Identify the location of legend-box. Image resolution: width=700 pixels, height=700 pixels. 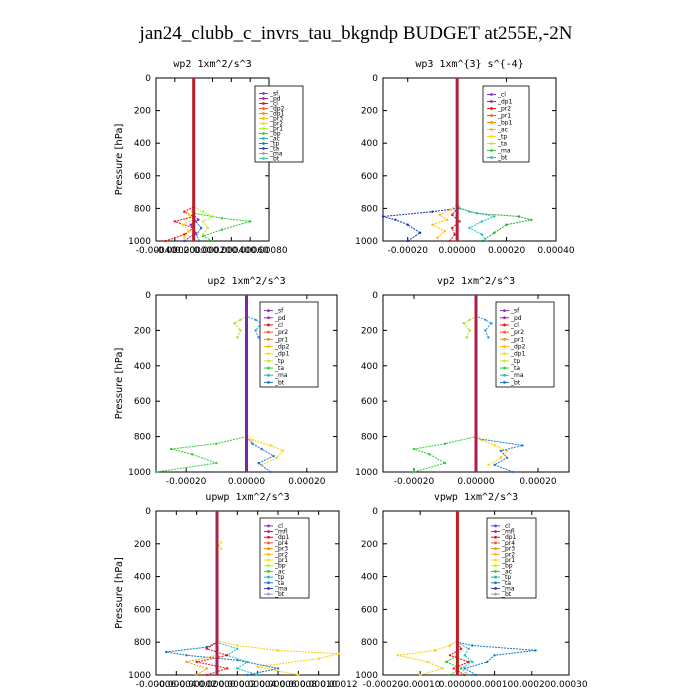
(506, 124).